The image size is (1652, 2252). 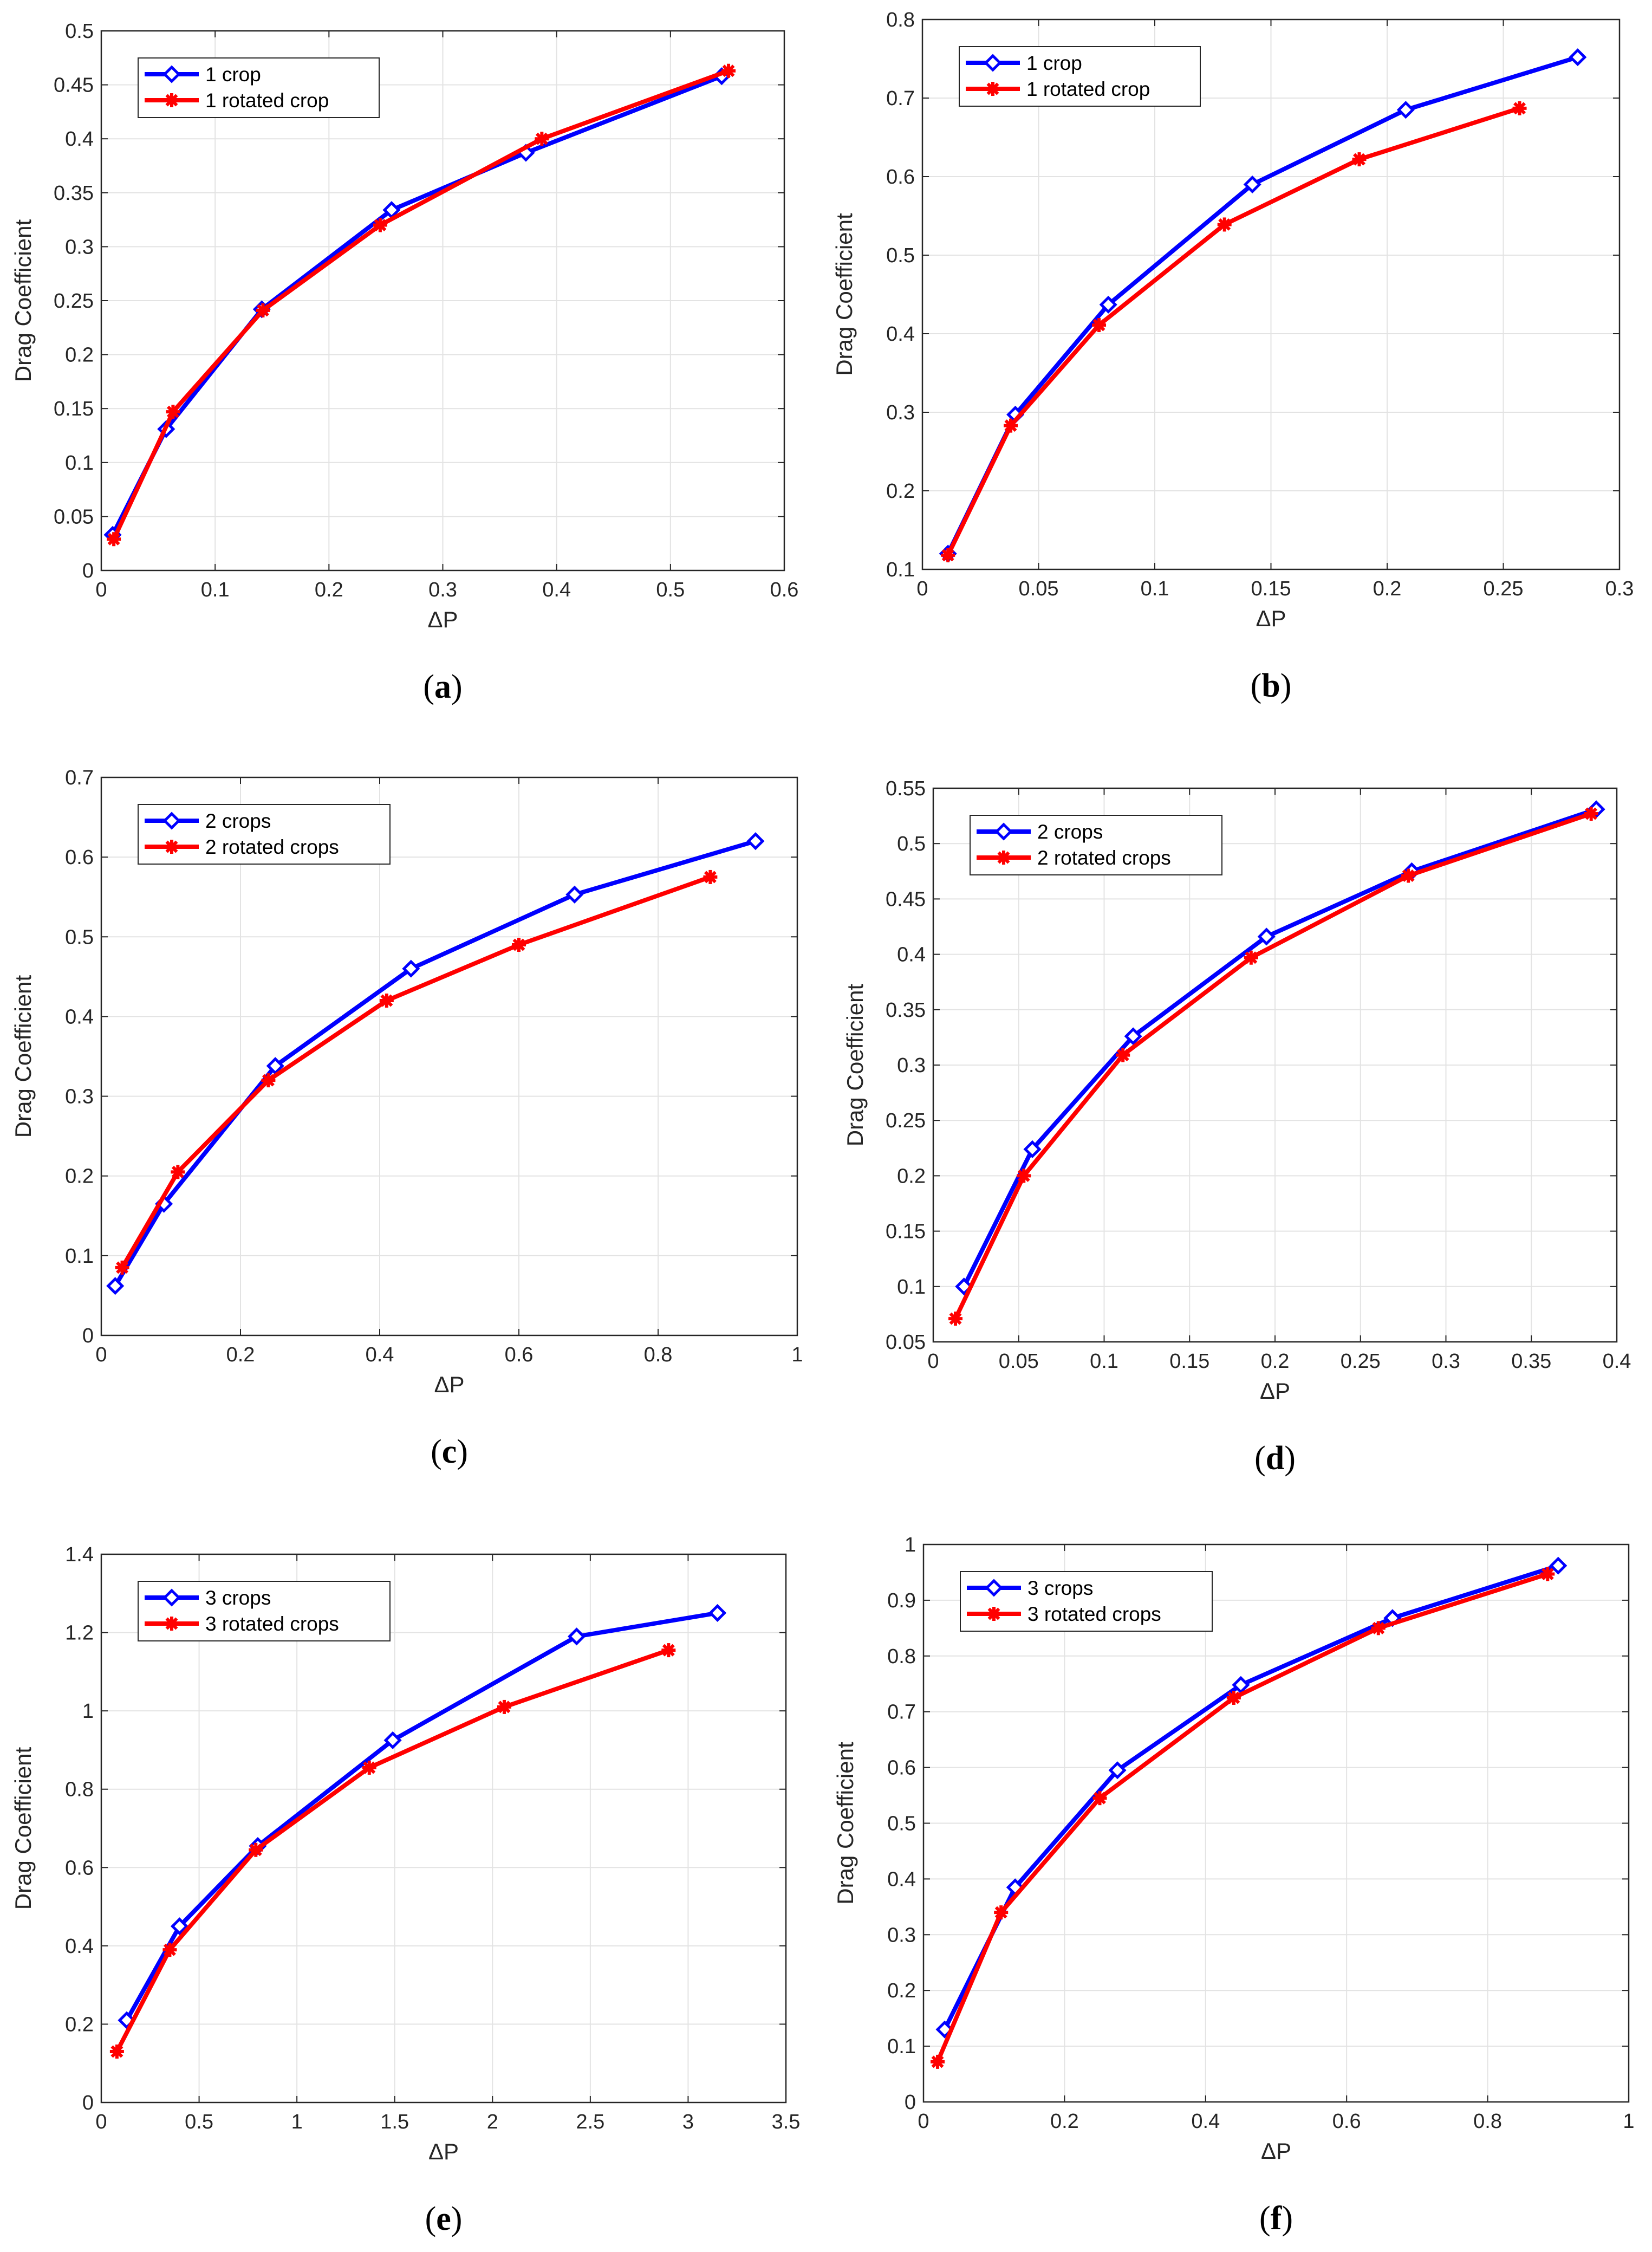 I want to click on x-tick-label: 0.8, so click(x=1488, y=2121).